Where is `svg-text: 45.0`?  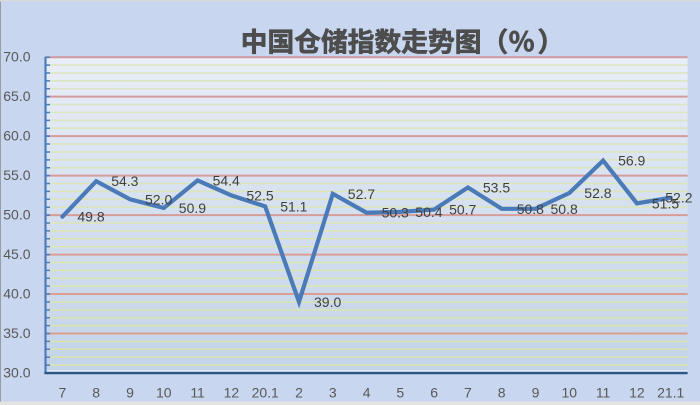
svg-text: 45.0 is located at coordinates (16, 254).